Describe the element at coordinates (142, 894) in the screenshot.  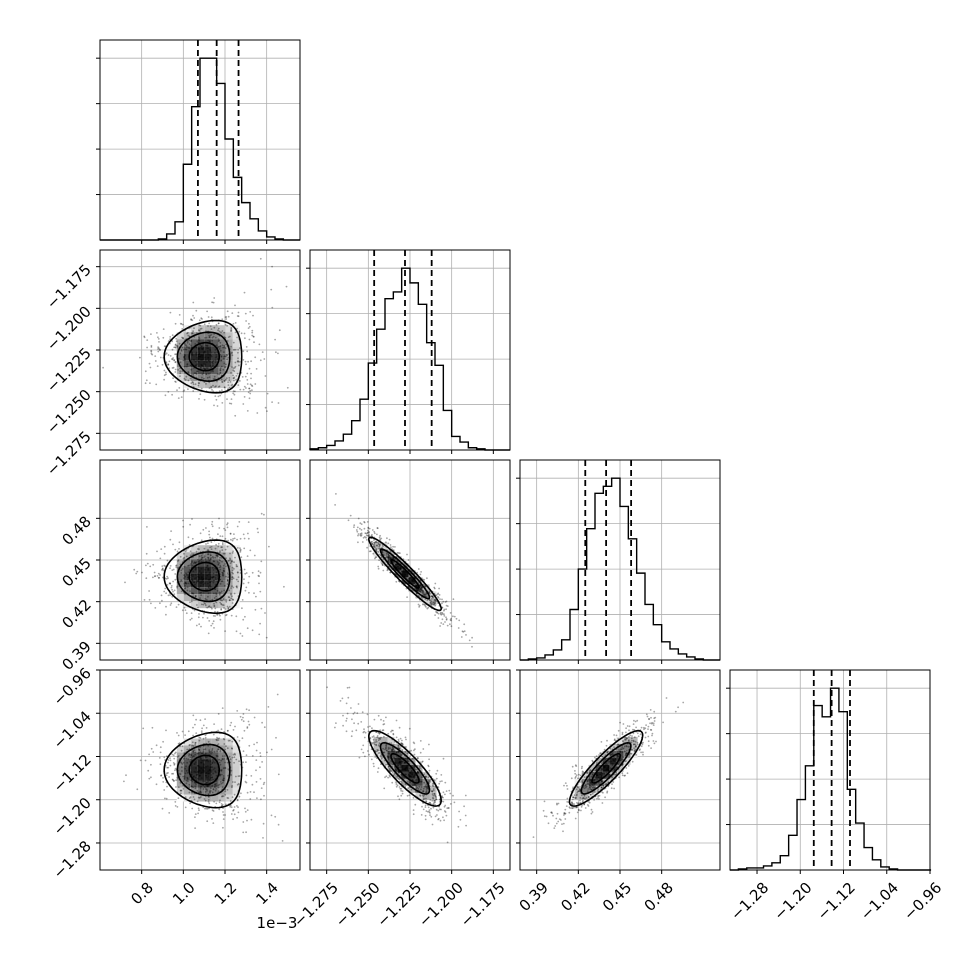
I see `x-tick-label: 0.8` at that location.